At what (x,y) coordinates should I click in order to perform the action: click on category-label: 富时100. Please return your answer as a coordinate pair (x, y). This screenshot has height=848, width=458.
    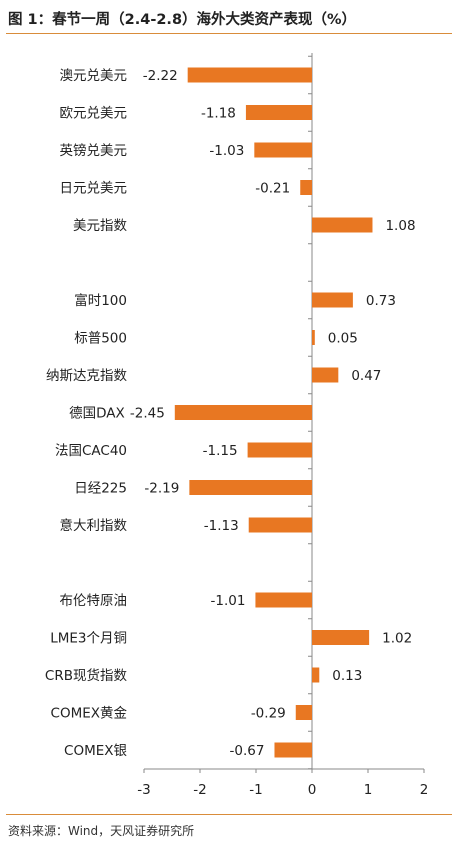
    Looking at the image, I should click on (100, 300).